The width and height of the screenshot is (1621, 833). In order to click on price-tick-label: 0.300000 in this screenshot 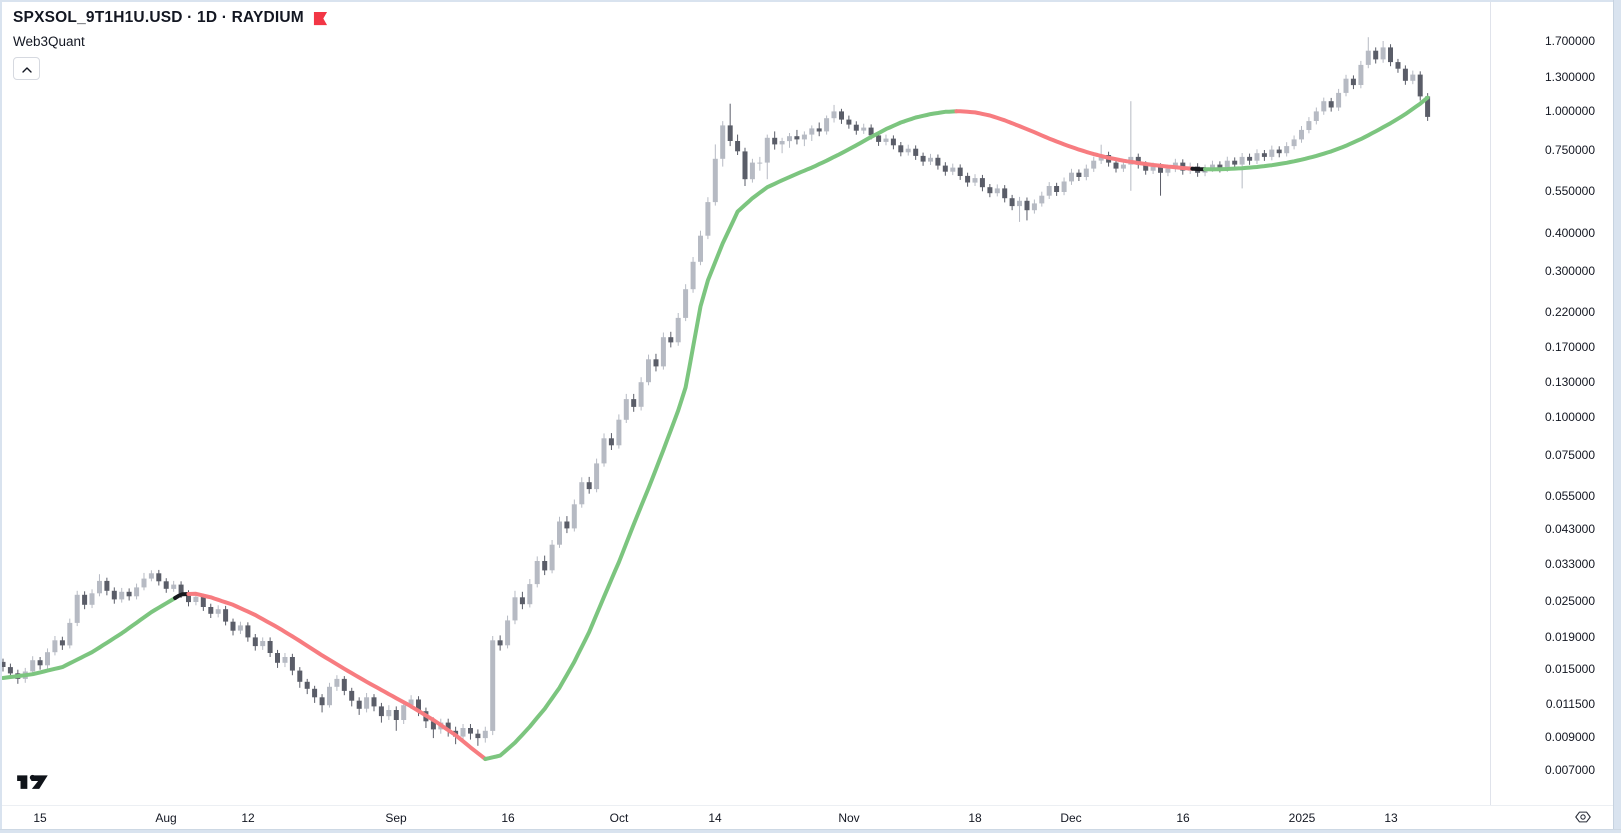, I will do `click(1569, 271)`.